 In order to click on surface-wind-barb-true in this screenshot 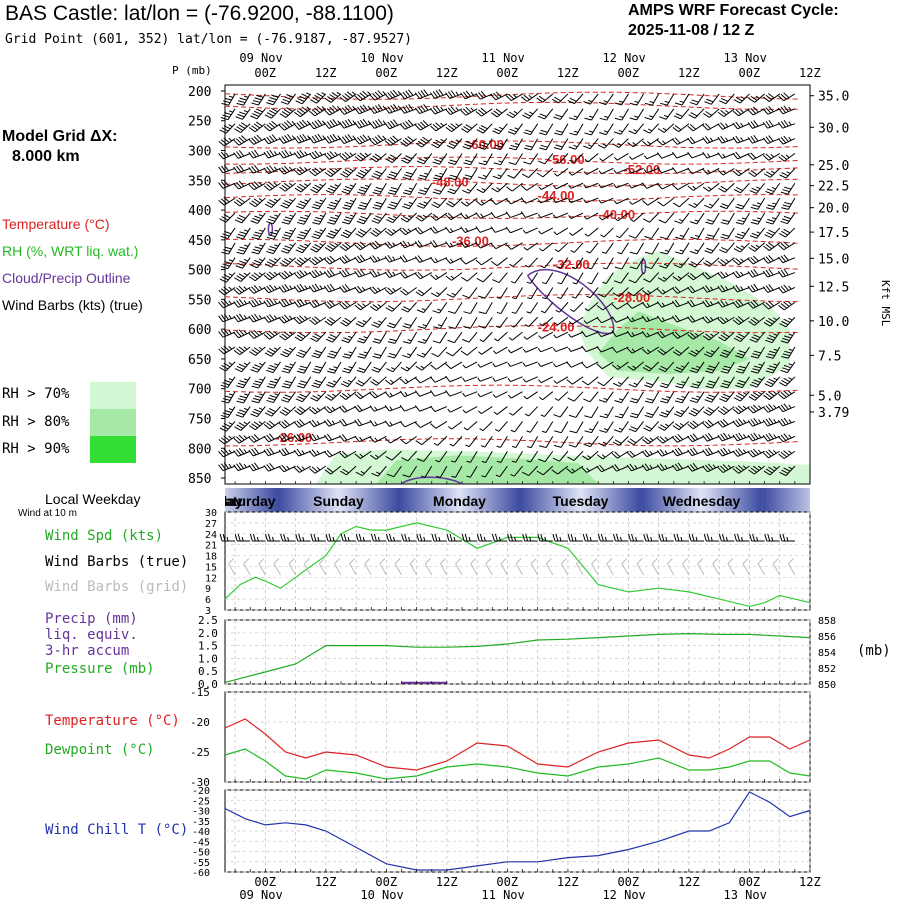, I will do `click(742, 537)`.